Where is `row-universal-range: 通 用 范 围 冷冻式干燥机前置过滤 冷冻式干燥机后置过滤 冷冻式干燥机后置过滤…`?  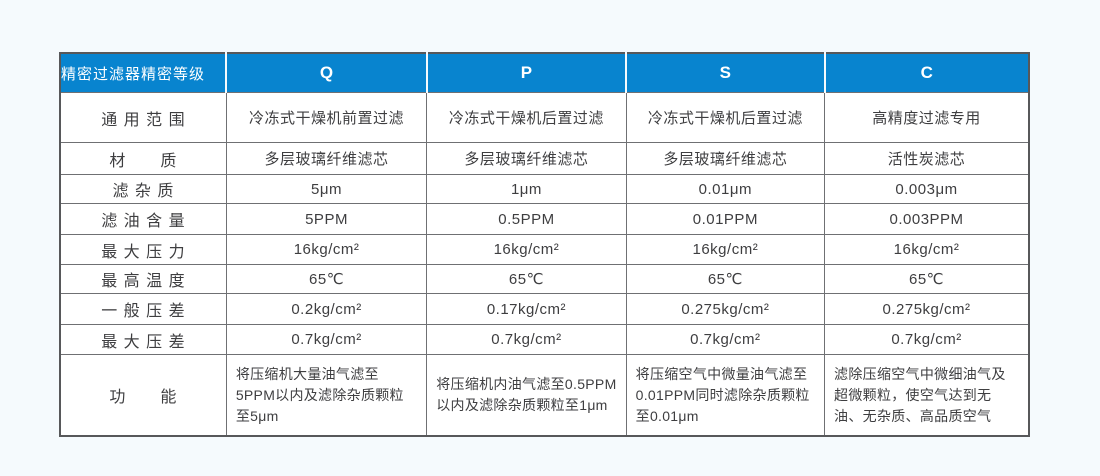
row-universal-range: 通 用 范 围 冷冻式干燥机前置过滤 冷冻式干燥机后置过滤 冷冻式干燥机后置过滤… is located at coordinates (544, 117).